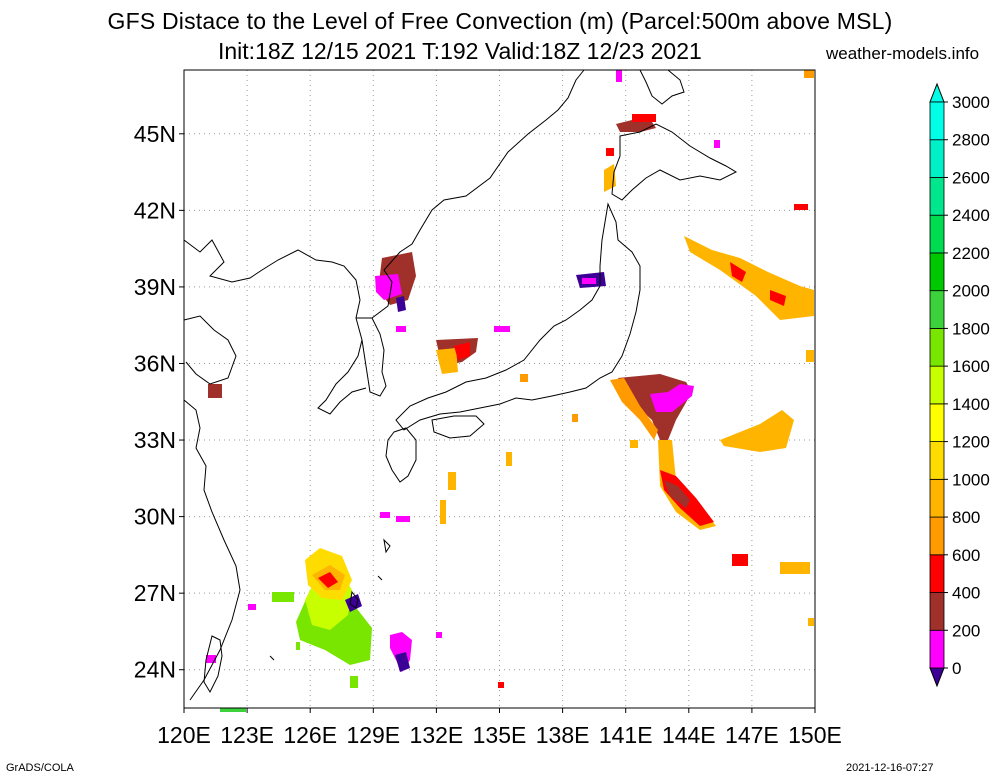 This screenshot has width=1000, height=779. What do you see at coordinates (213, 664) in the screenshot?
I see `coastline-taiwan` at bounding box center [213, 664].